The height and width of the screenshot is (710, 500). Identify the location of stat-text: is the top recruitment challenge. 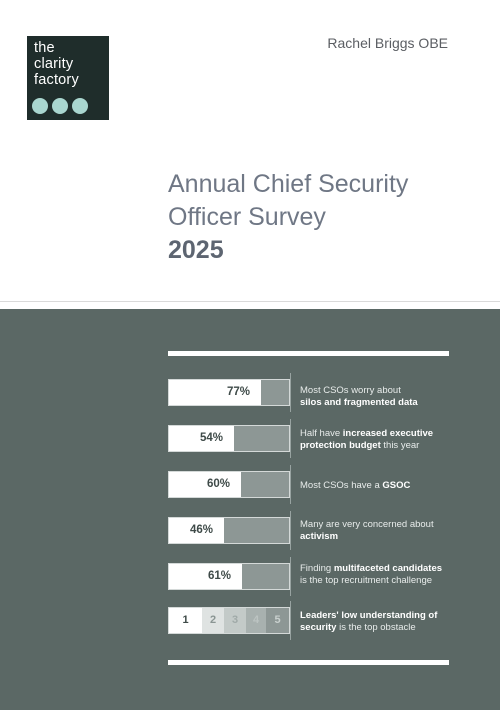
(366, 580).